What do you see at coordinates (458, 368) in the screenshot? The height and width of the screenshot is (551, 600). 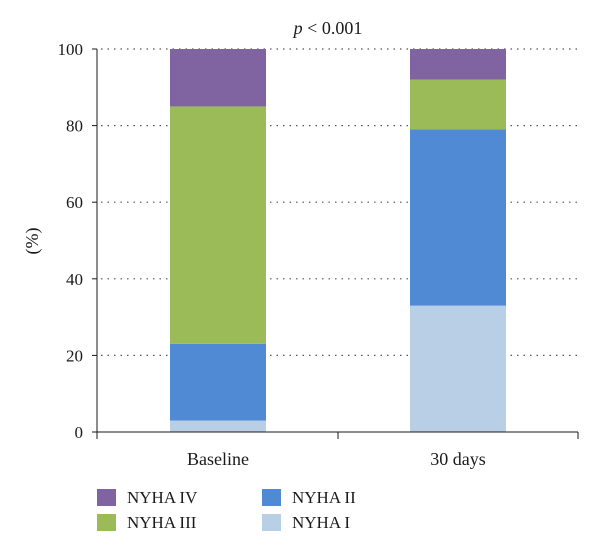 I see `bar-30-days-nyha-i` at bounding box center [458, 368].